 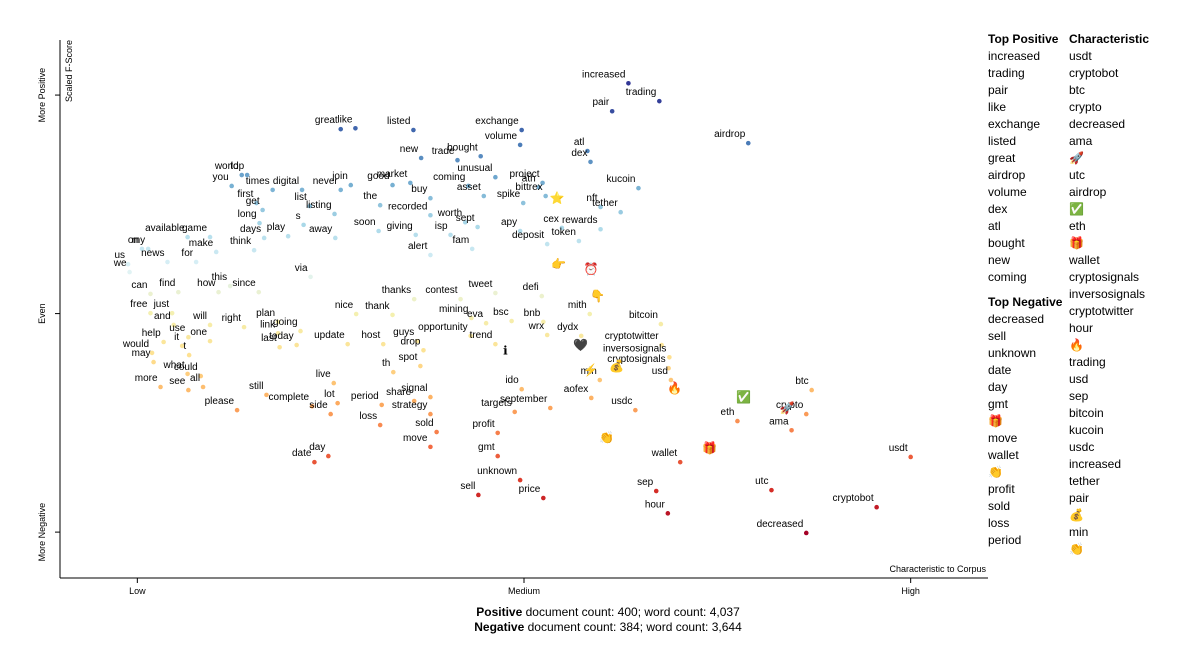 I want to click on term-label: bsc, so click(x=501, y=312).